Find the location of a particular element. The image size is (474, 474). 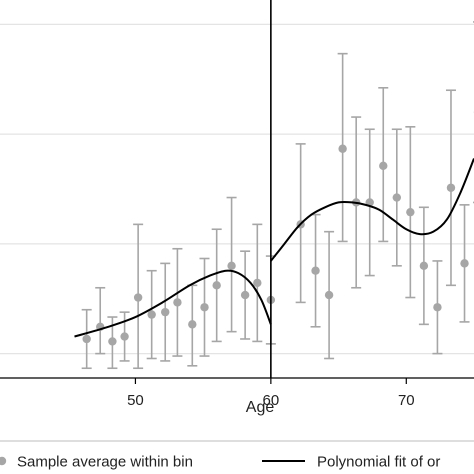

legend-label-fit: Polynomial fit of or is located at coordinates (378, 462).